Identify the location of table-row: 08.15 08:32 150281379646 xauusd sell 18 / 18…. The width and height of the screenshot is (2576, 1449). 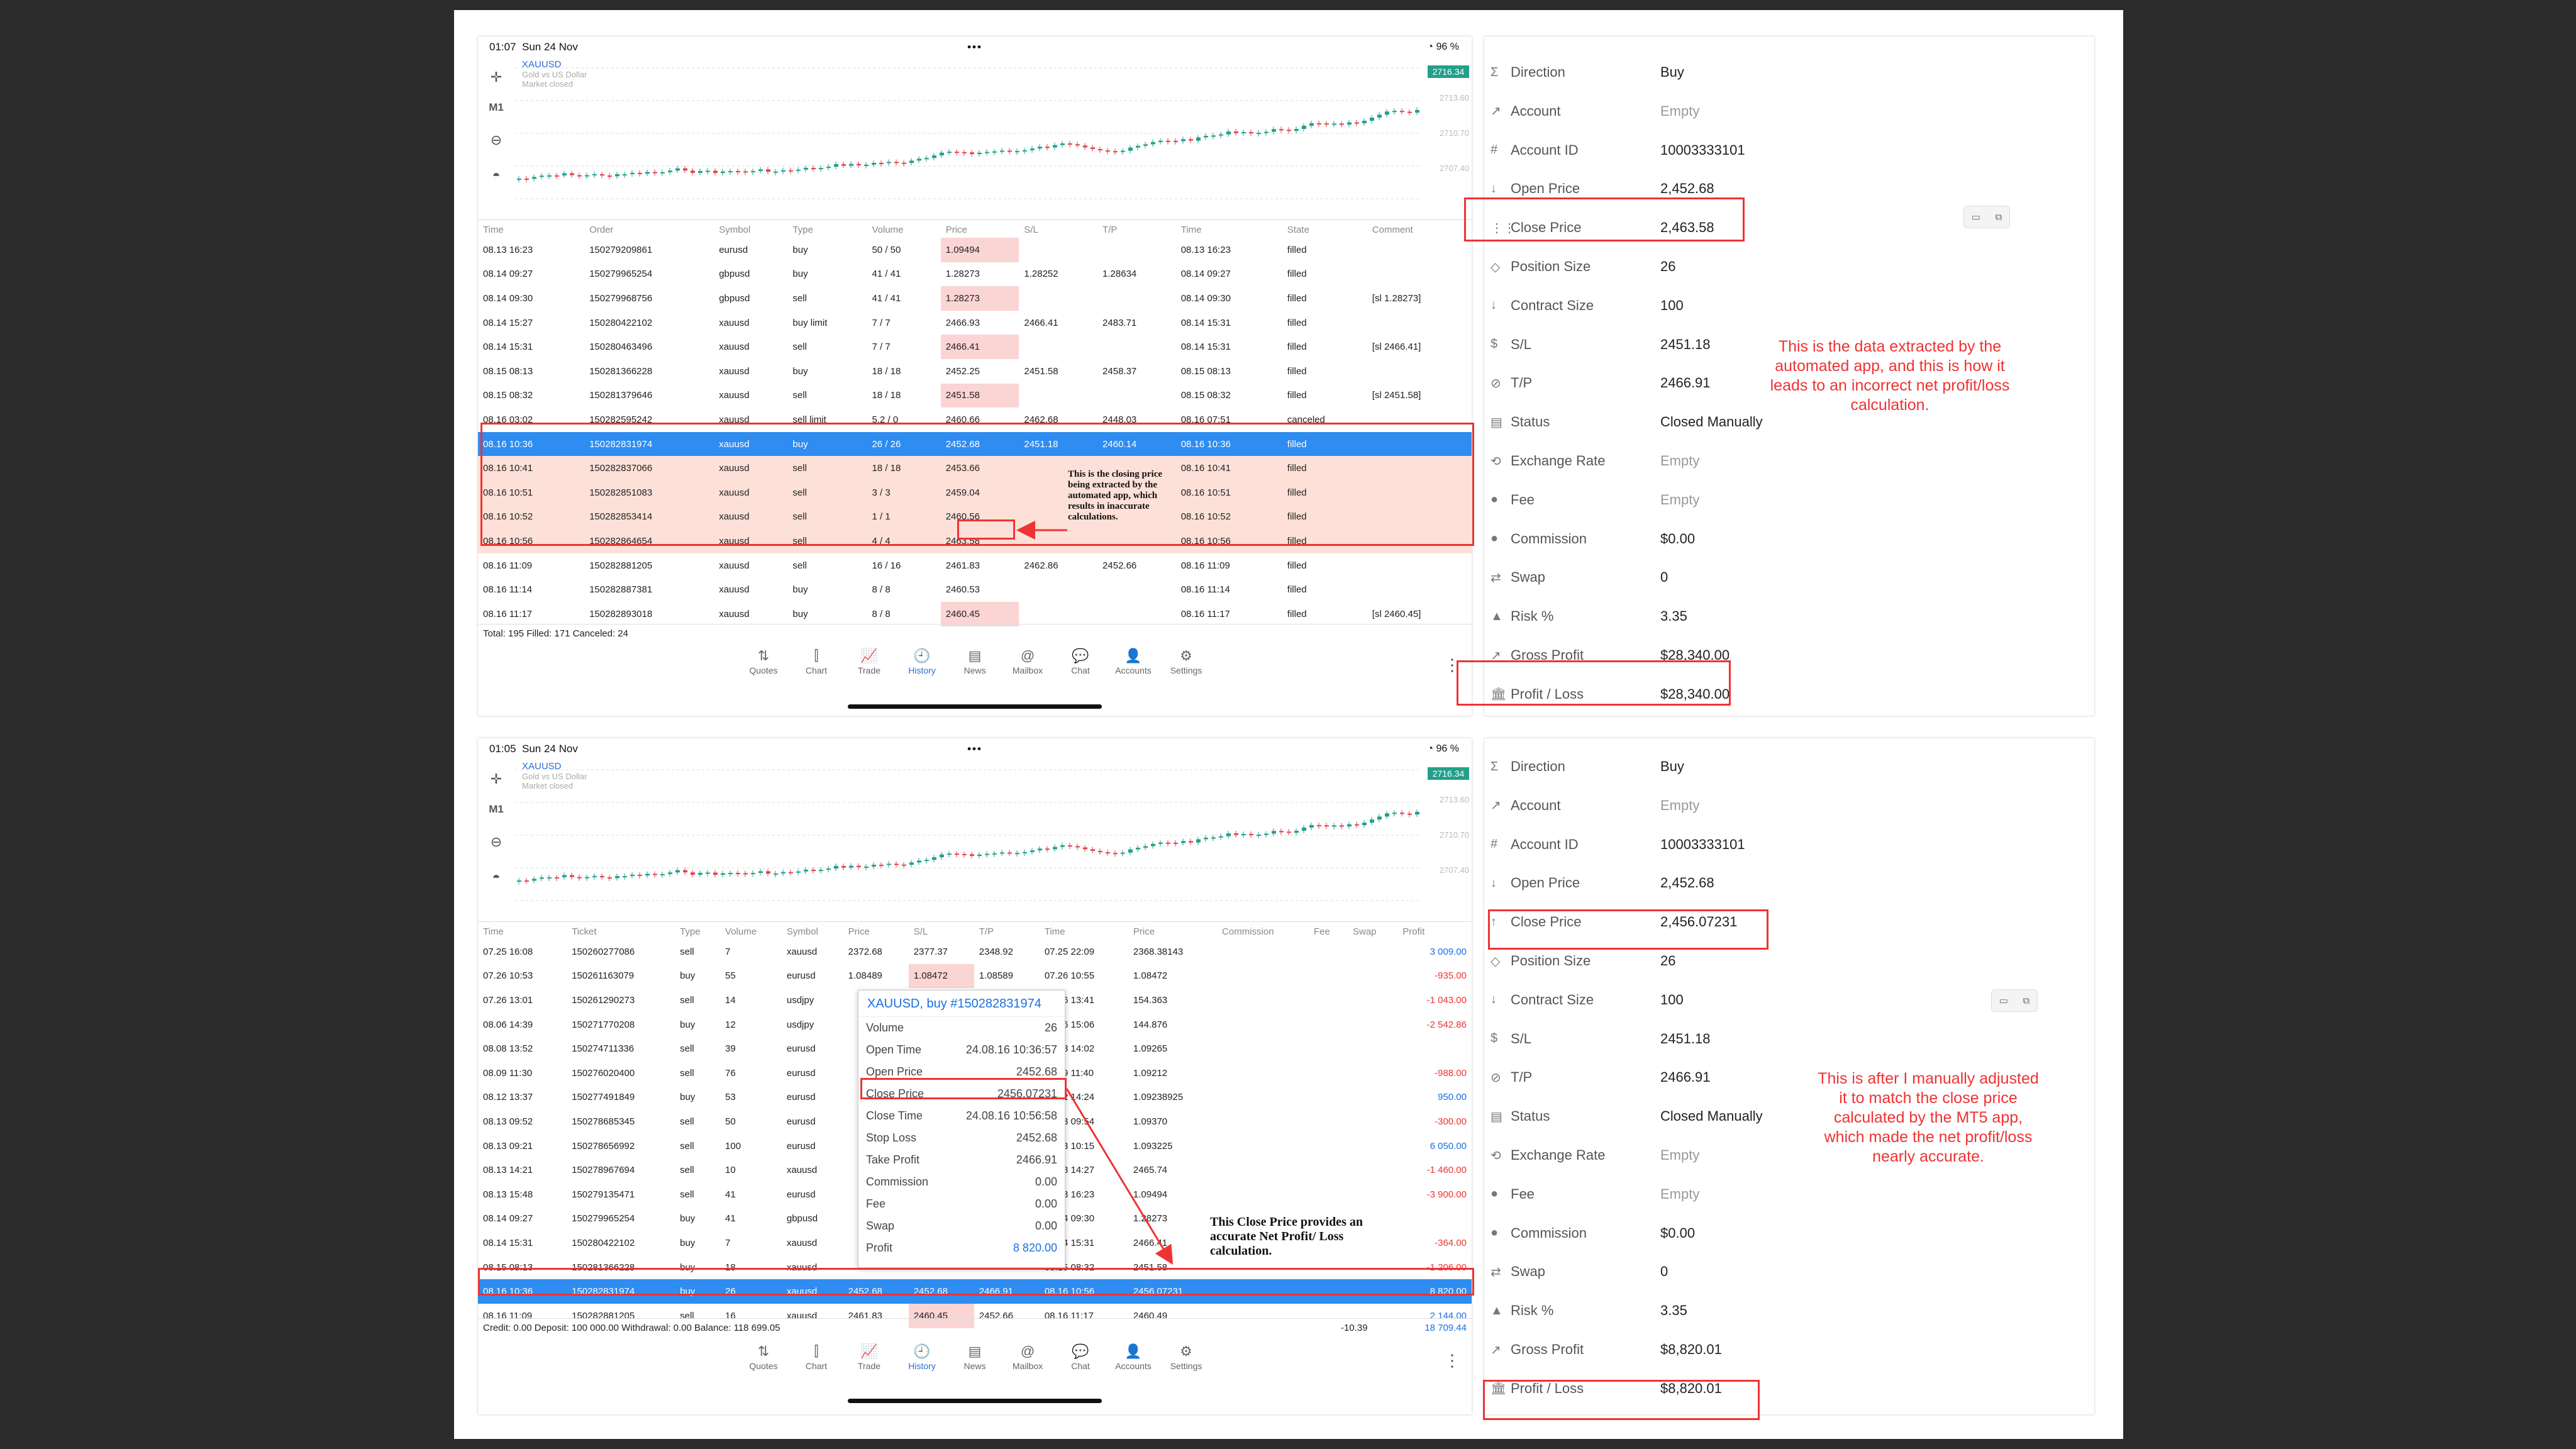
(975, 395).